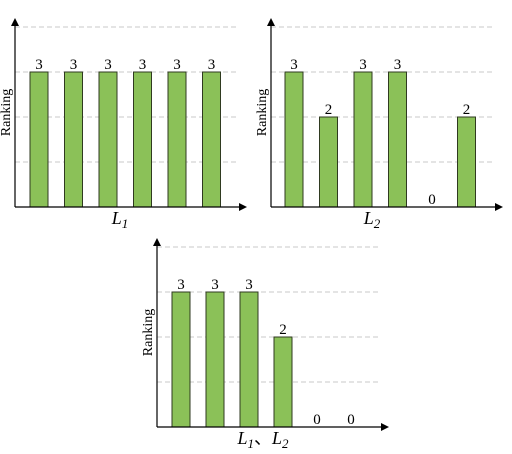  Describe the element at coordinates (212, 65) in the screenshot. I see `value-label-6: 3` at that location.